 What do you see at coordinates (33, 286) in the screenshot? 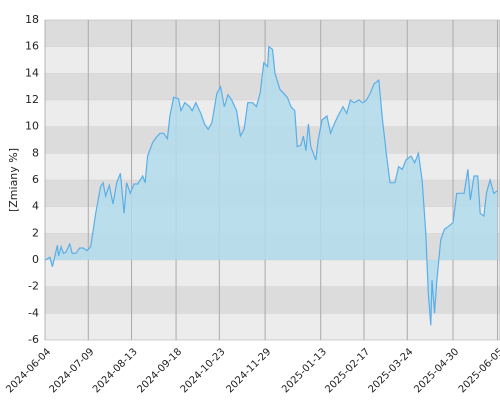
I see `y-tick-label: -2` at bounding box center [33, 286].